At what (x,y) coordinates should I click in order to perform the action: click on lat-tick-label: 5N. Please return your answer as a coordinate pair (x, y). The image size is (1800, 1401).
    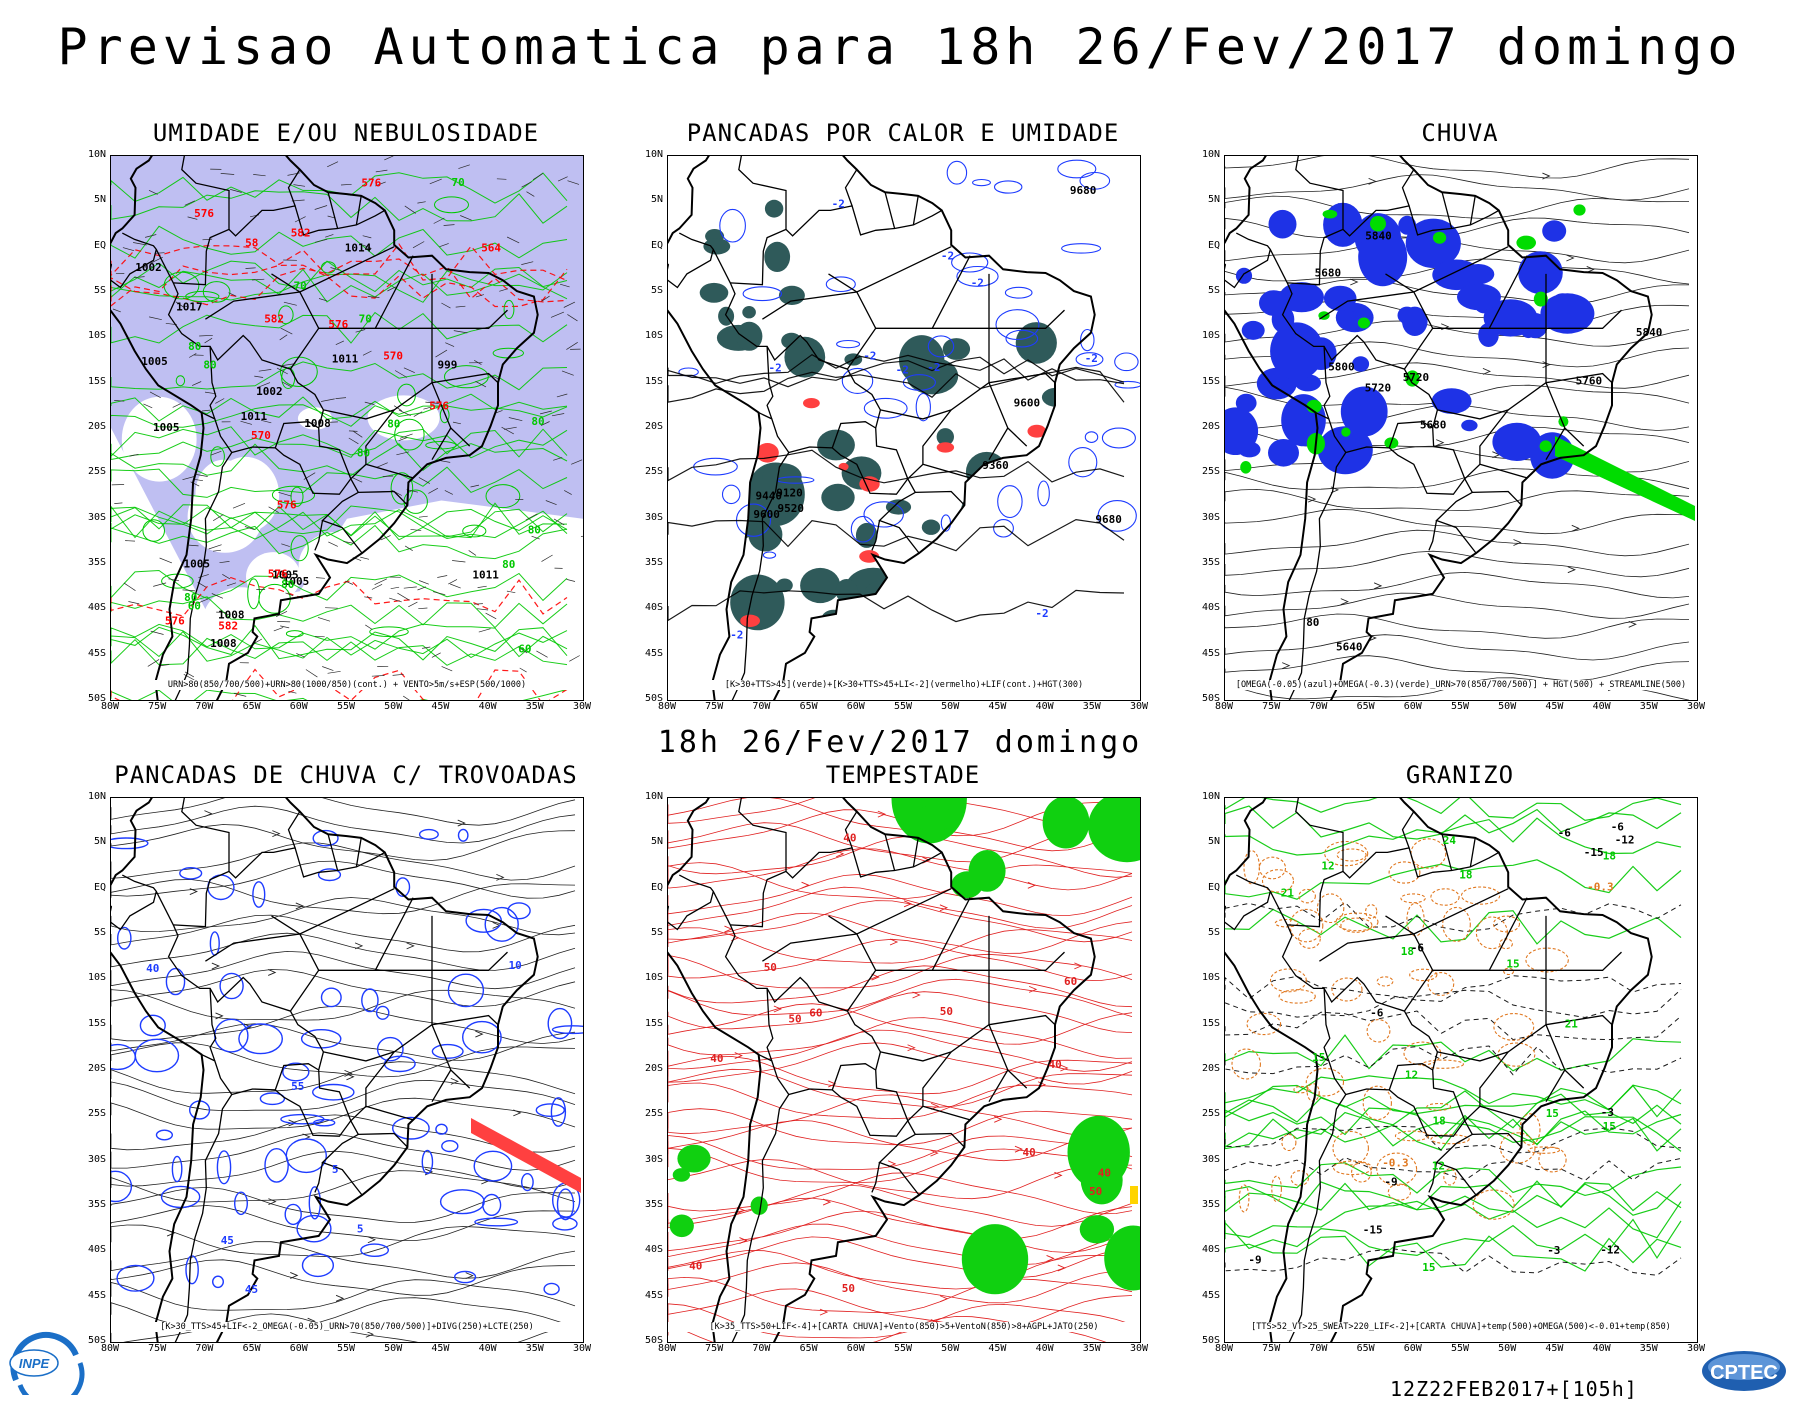
    Looking at the image, I should click on (648, 199).